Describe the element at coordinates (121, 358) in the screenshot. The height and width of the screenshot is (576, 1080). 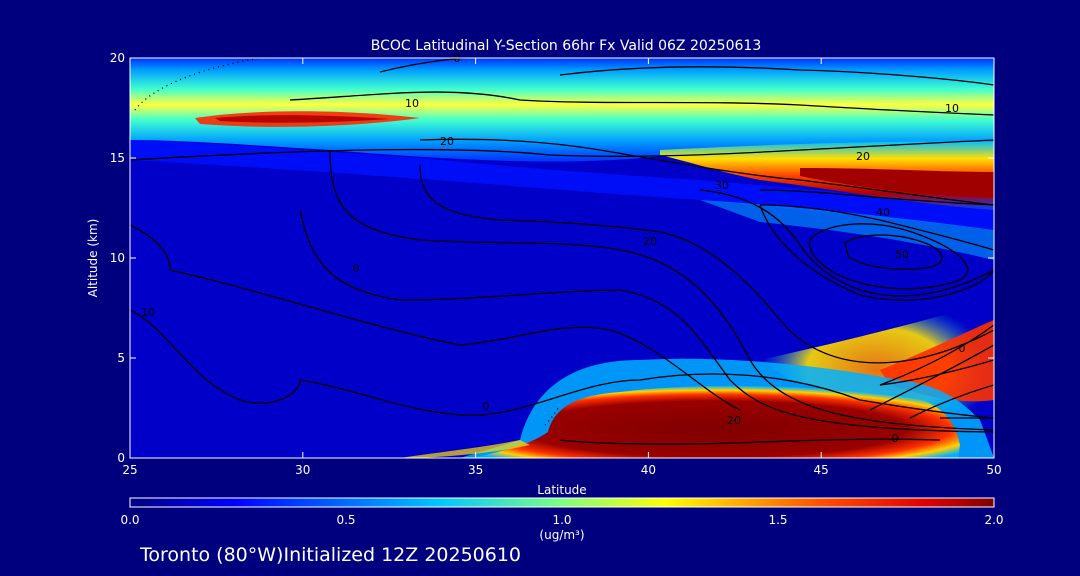
I see `y-tick-label: 5` at that location.